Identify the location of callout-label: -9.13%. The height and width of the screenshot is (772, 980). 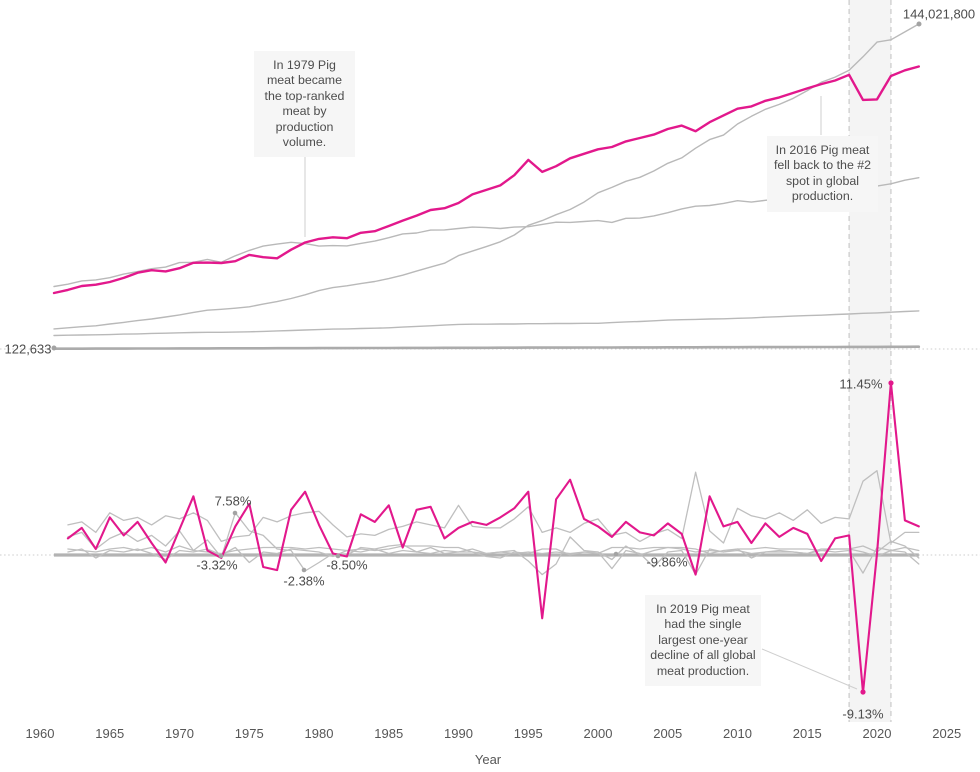
(863, 714).